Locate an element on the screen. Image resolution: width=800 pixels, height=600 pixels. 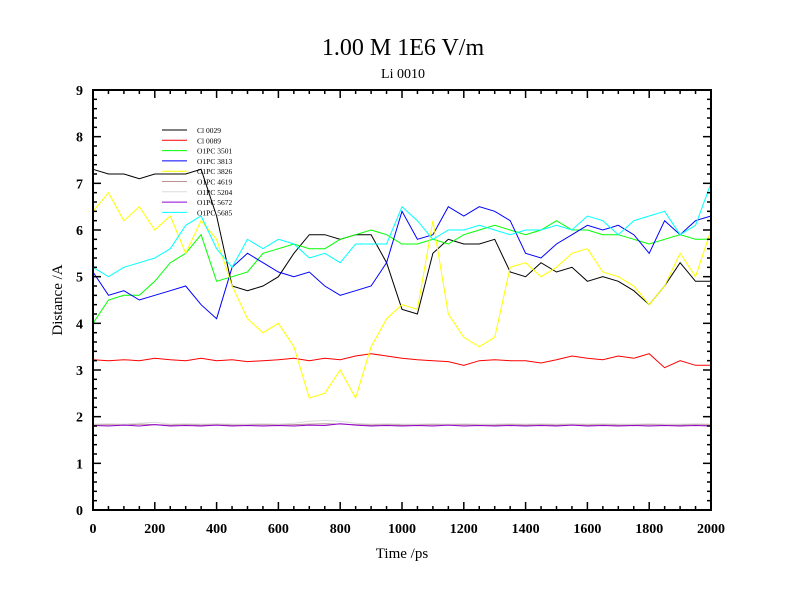
y-tick-label: 8 is located at coordinates (79, 138).